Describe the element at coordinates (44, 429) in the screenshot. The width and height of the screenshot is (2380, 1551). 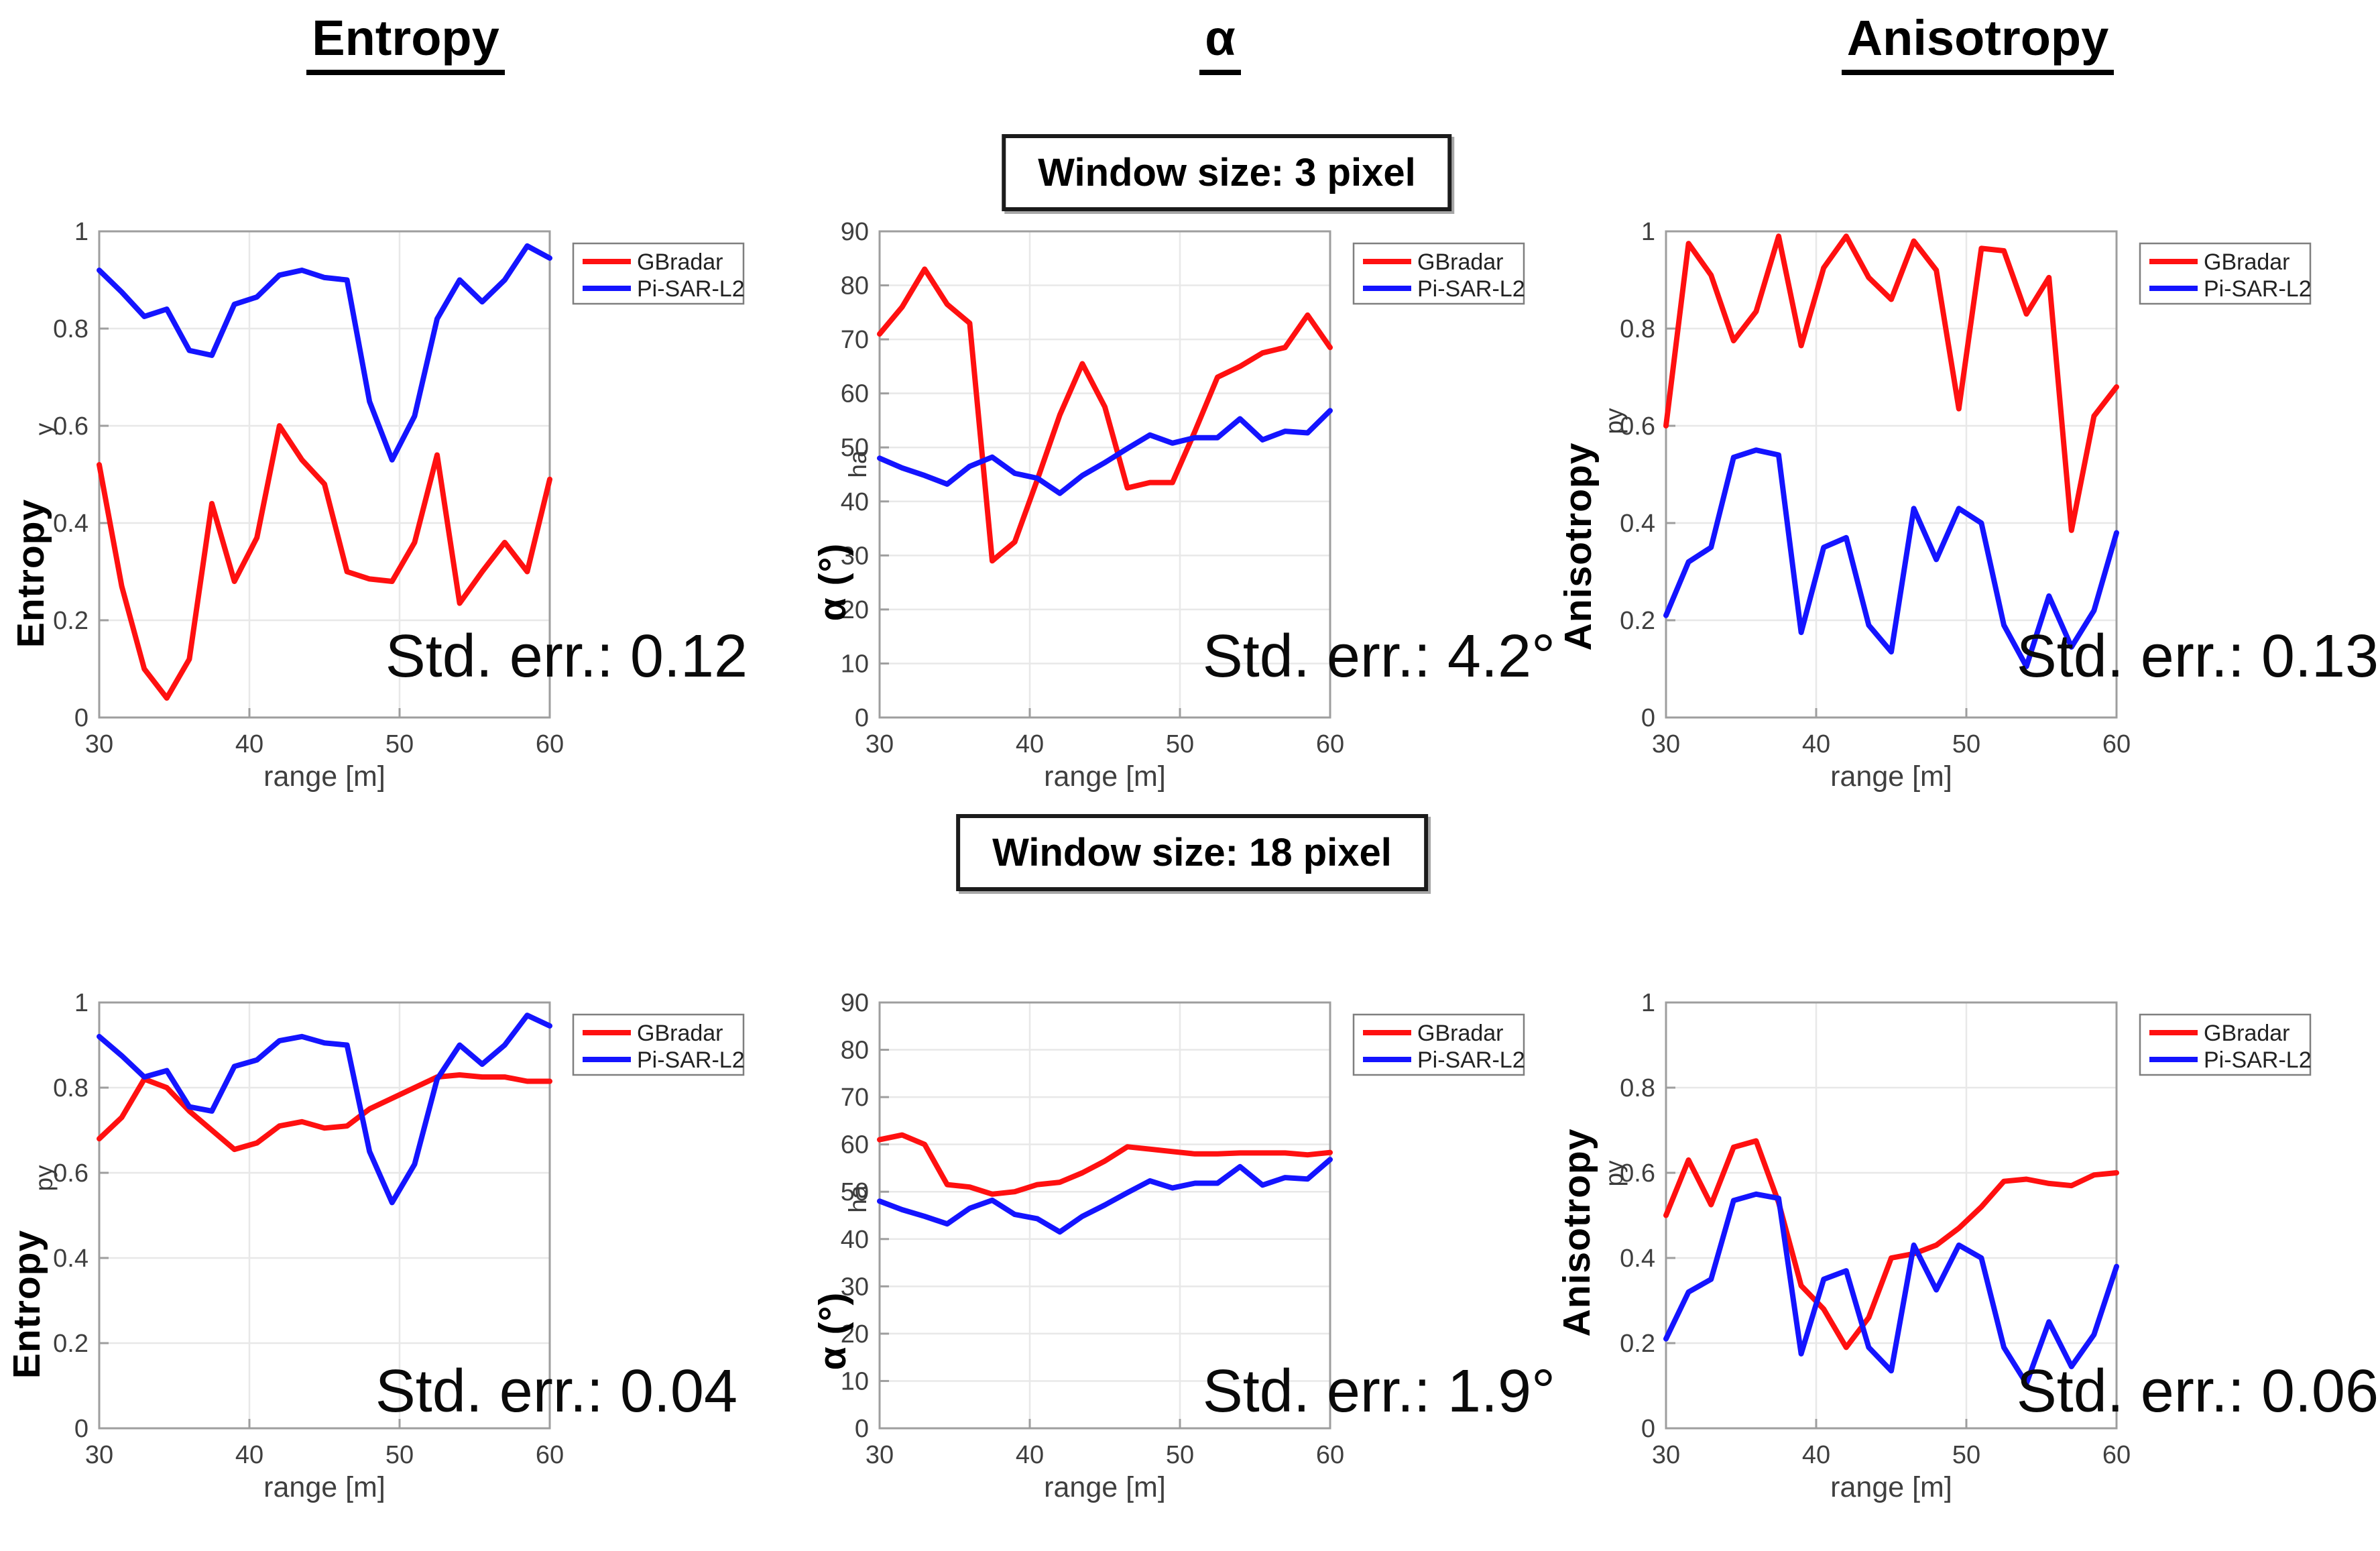
I see `ylabel-fragment-entropy-window3: y` at that location.